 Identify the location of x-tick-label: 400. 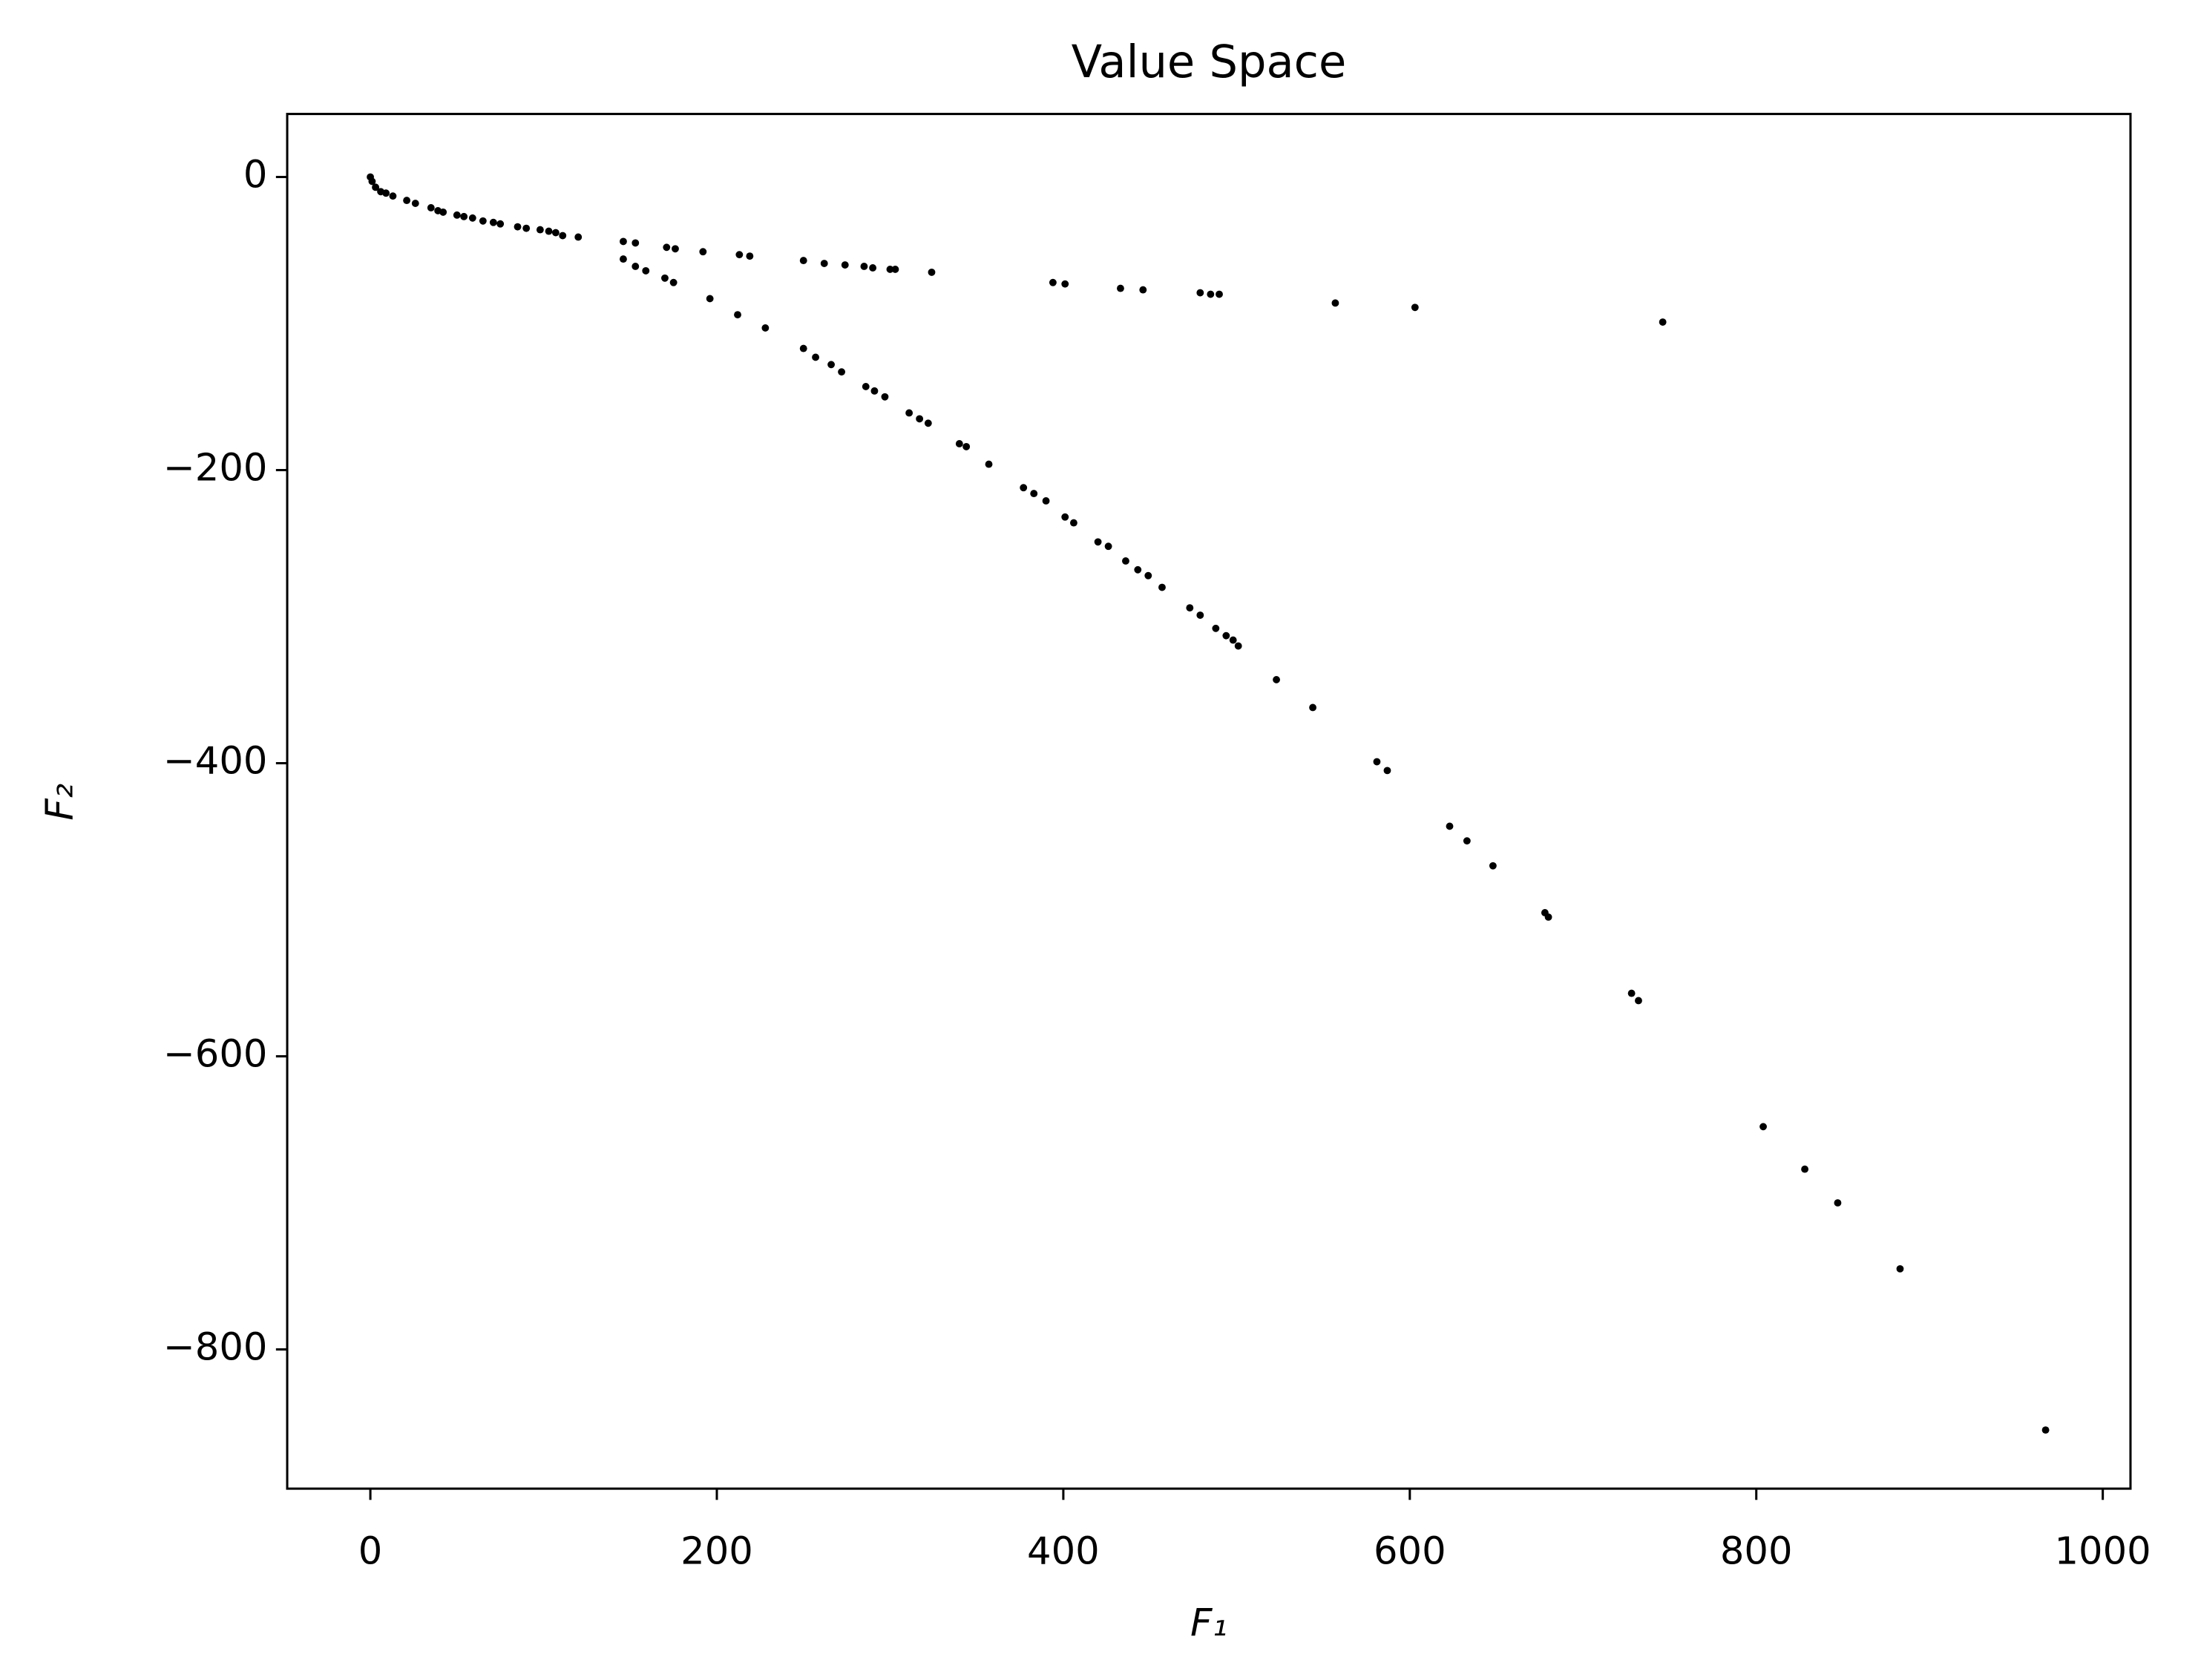
(1063, 1551).